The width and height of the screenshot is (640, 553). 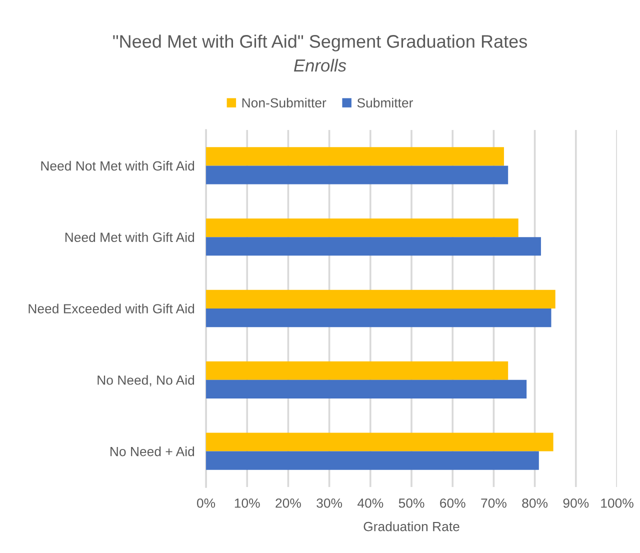 I want to click on x-tick-label: 60%, so click(x=453, y=503).